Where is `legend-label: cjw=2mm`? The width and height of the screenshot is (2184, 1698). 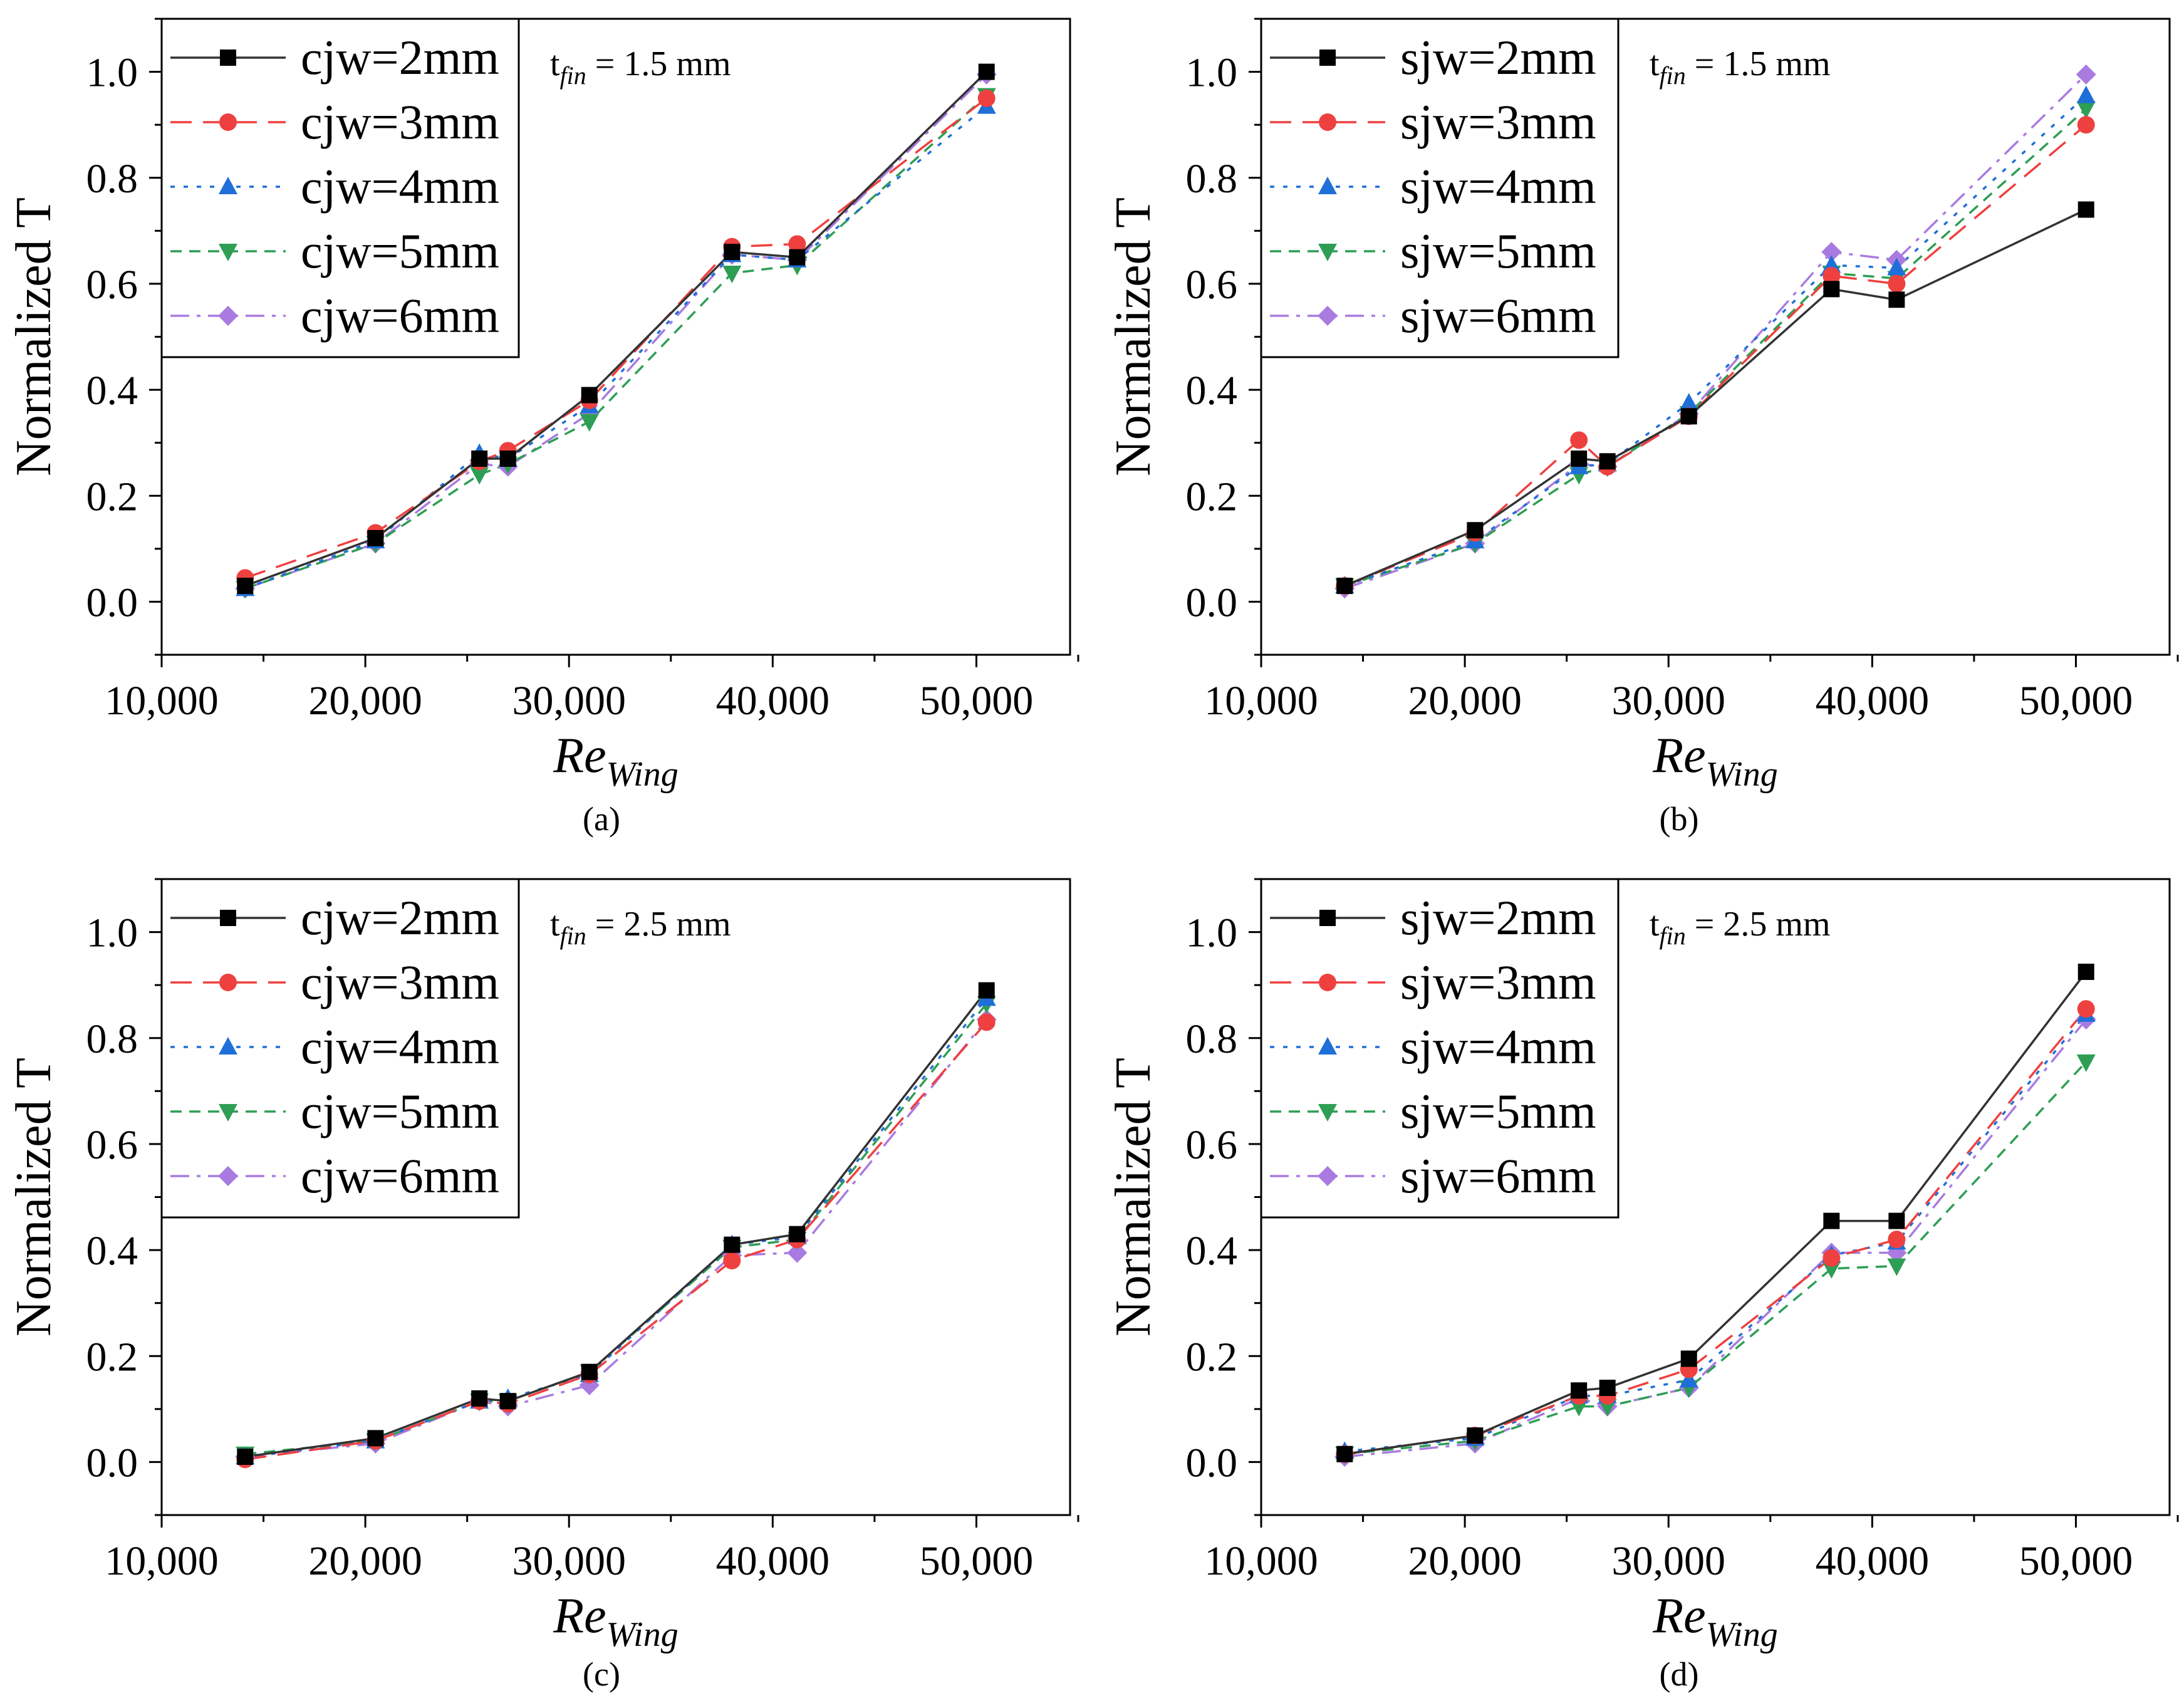
legend-label: cjw=2mm is located at coordinates (400, 917).